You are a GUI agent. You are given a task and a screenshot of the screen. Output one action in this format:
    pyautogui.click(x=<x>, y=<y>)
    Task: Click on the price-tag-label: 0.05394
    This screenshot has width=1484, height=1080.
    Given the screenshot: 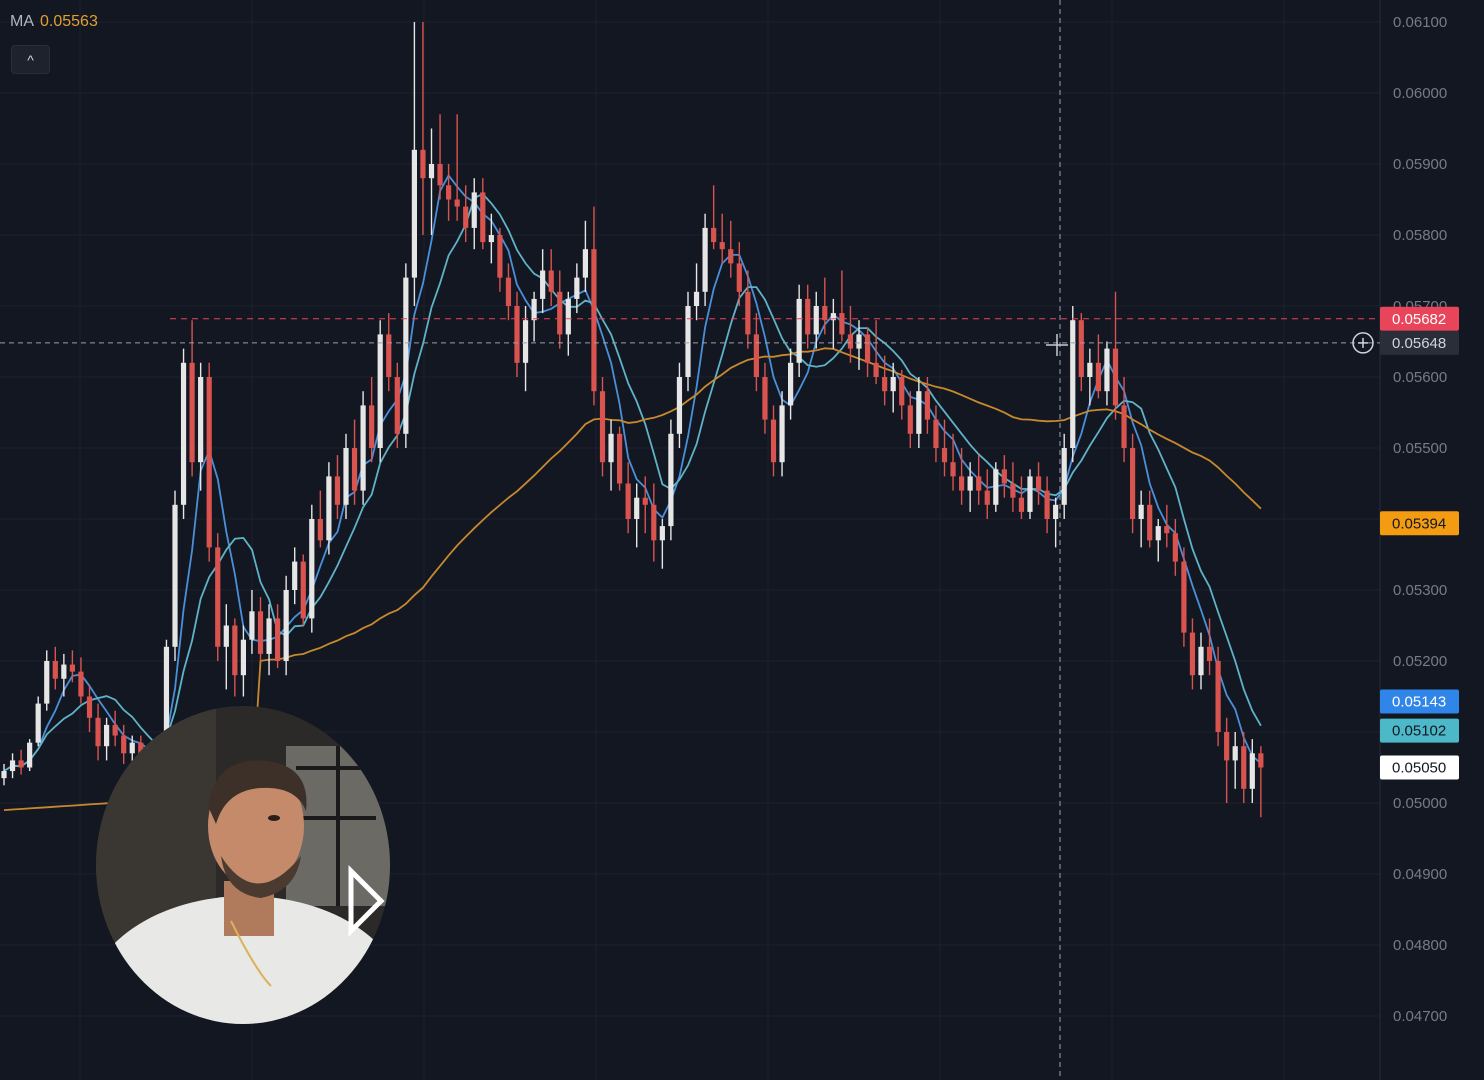 What is the action you would take?
    pyautogui.click(x=1419, y=523)
    